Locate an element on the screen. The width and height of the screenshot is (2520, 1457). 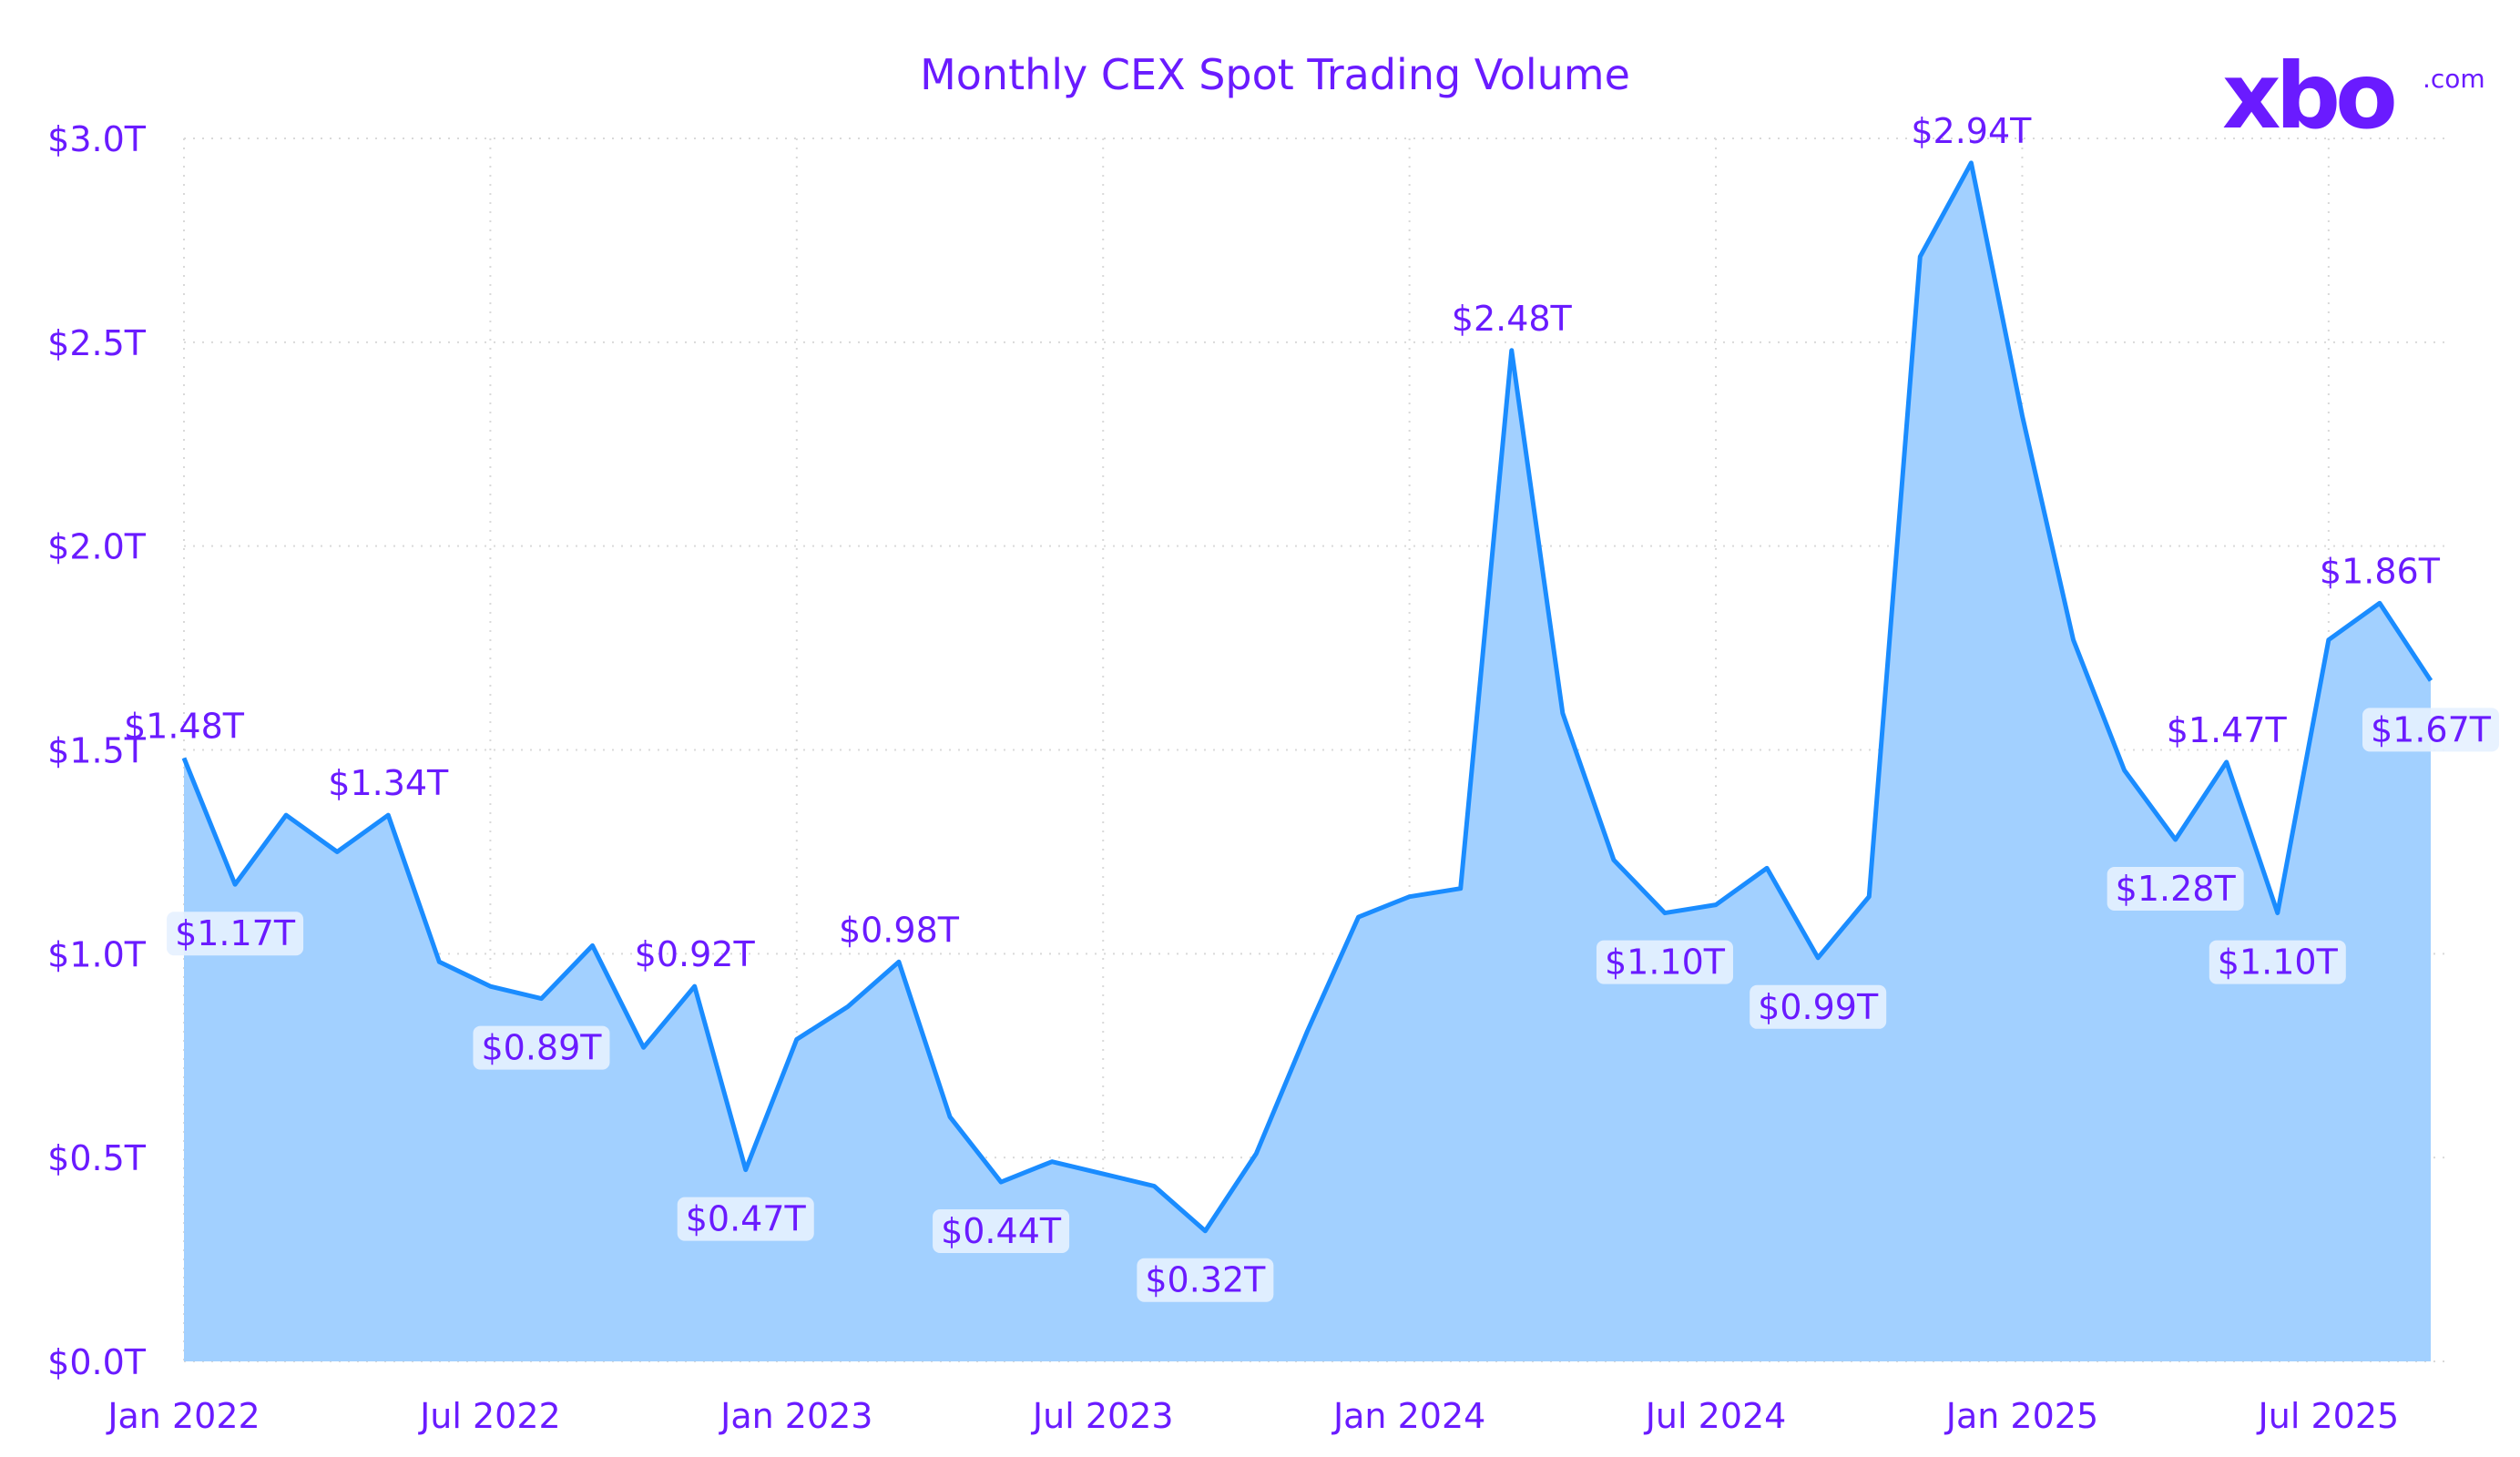
x-tick-label: Jul 2025 is located at coordinates (2328, 1416).